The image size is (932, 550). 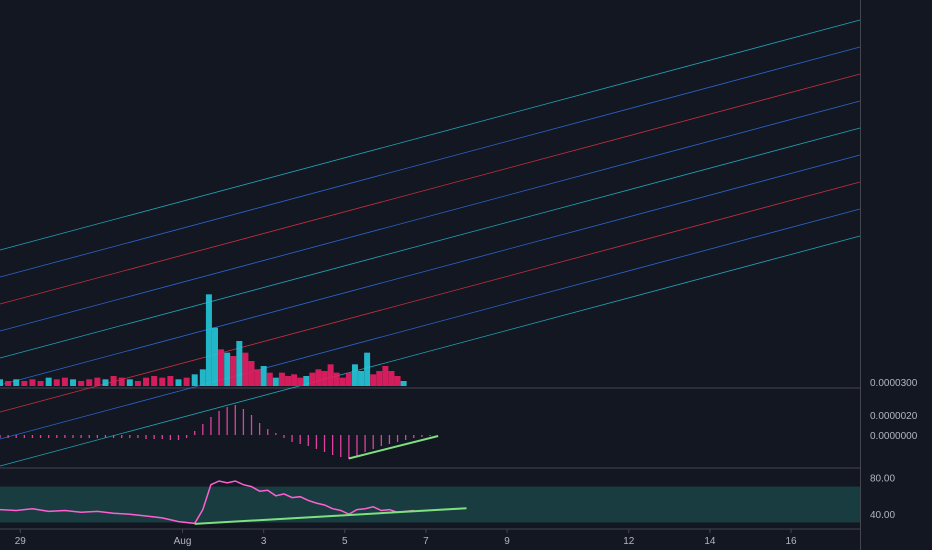 I want to click on time-tick-6: 12, so click(x=629, y=541).